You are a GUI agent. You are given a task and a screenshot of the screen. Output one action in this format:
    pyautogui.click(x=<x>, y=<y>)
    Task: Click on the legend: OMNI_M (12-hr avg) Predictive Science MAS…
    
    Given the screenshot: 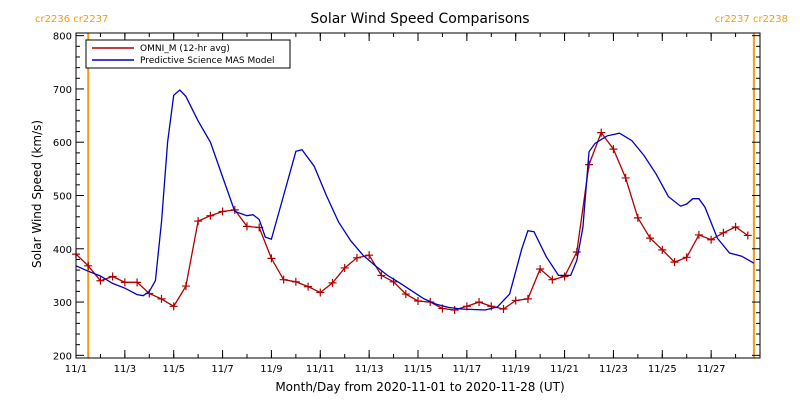 What is the action you would take?
    pyautogui.click(x=188, y=54)
    